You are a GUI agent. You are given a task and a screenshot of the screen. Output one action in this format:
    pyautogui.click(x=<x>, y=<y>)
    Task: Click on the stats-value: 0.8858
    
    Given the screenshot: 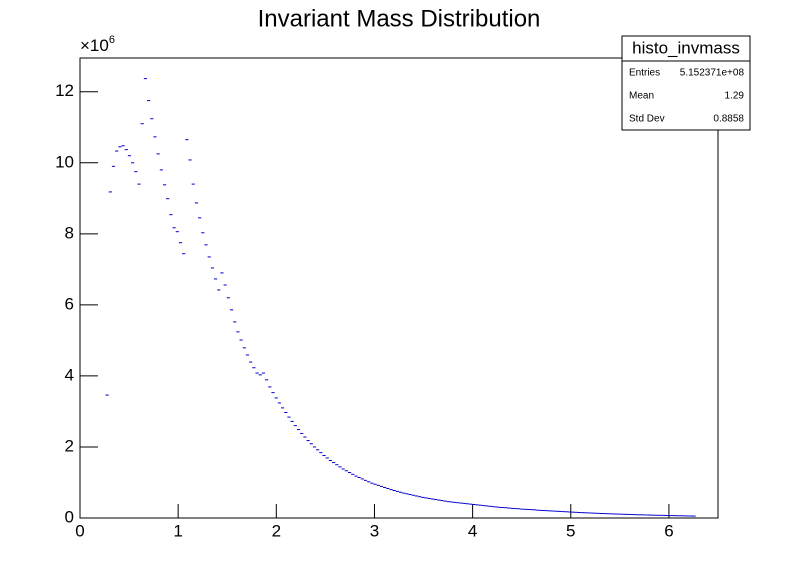 What is the action you would take?
    pyautogui.click(x=728, y=119)
    